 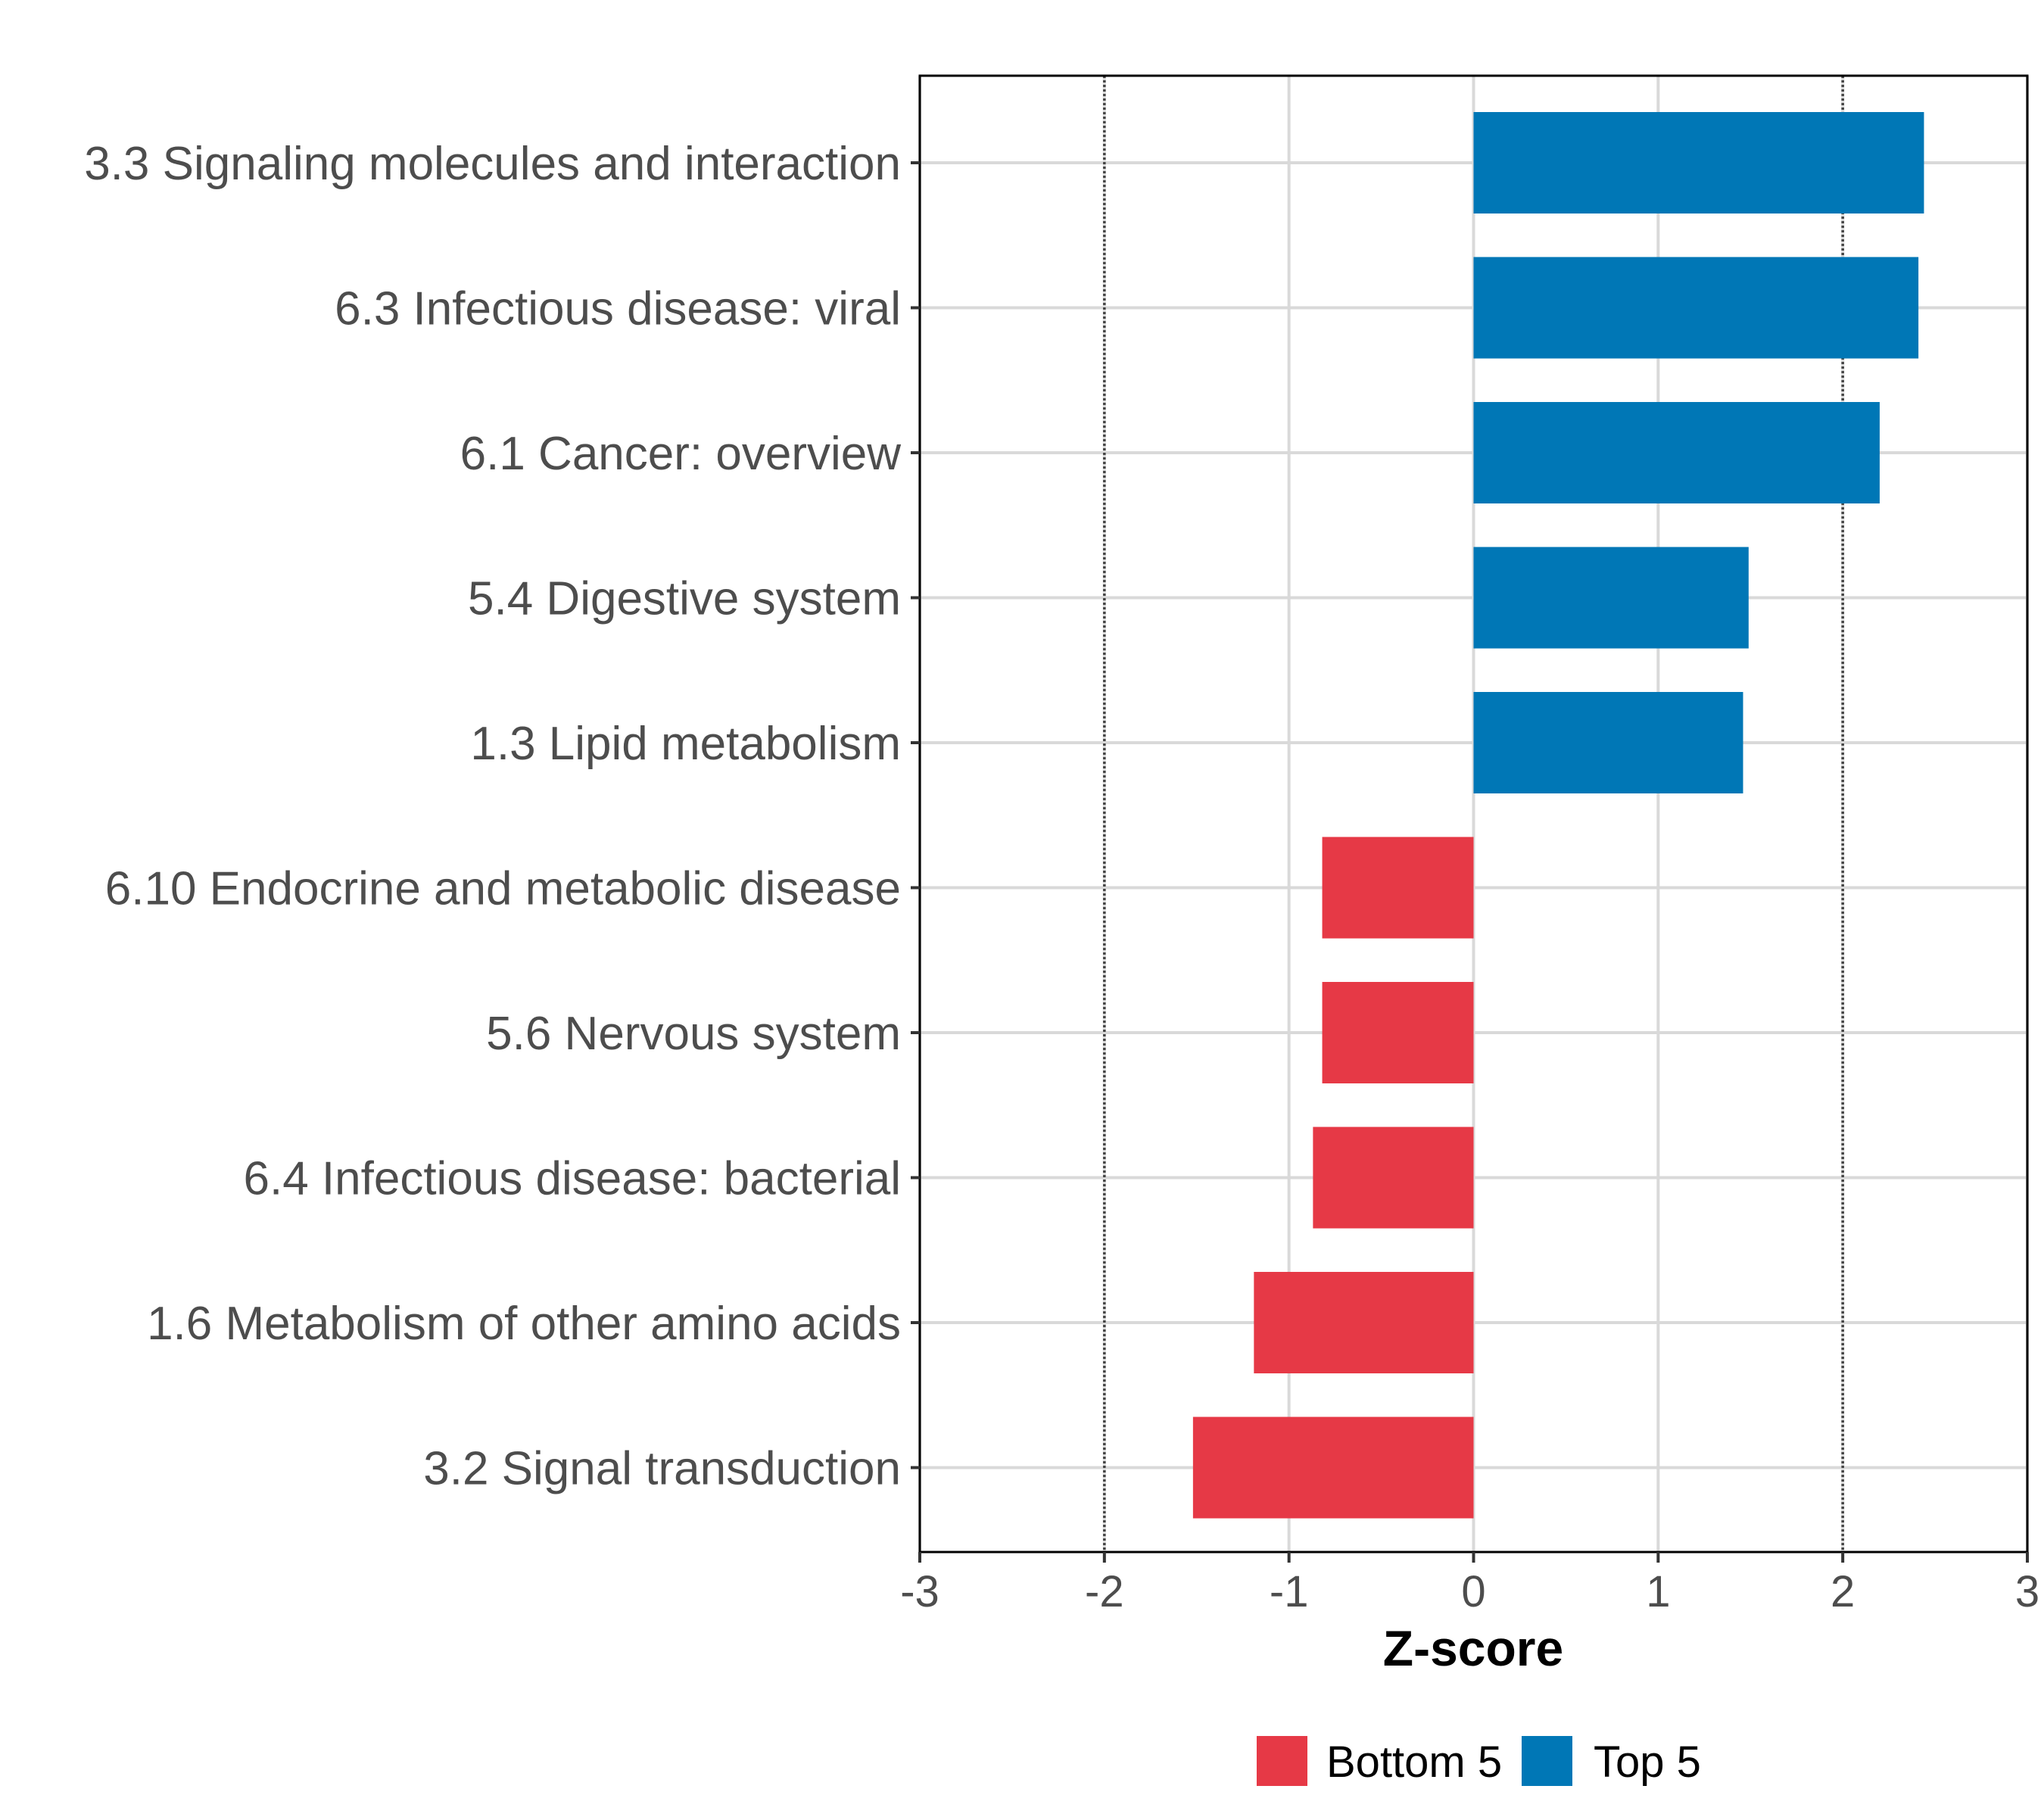 I want to click on category-label: 1.6 Metabolism of other amino acids, so click(x=524, y=1324).